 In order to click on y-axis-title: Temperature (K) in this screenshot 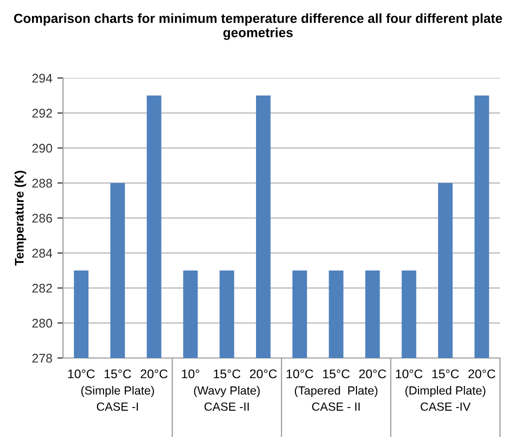, I will do `click(20, 218)`.